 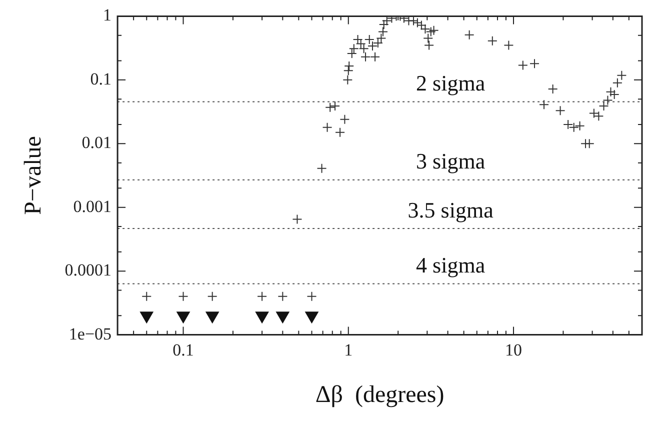 What do you see at coordinates (451, 265) in the screenshot?
I see `ref-line-label: 4 sigma` at bounding box center [451, 265].